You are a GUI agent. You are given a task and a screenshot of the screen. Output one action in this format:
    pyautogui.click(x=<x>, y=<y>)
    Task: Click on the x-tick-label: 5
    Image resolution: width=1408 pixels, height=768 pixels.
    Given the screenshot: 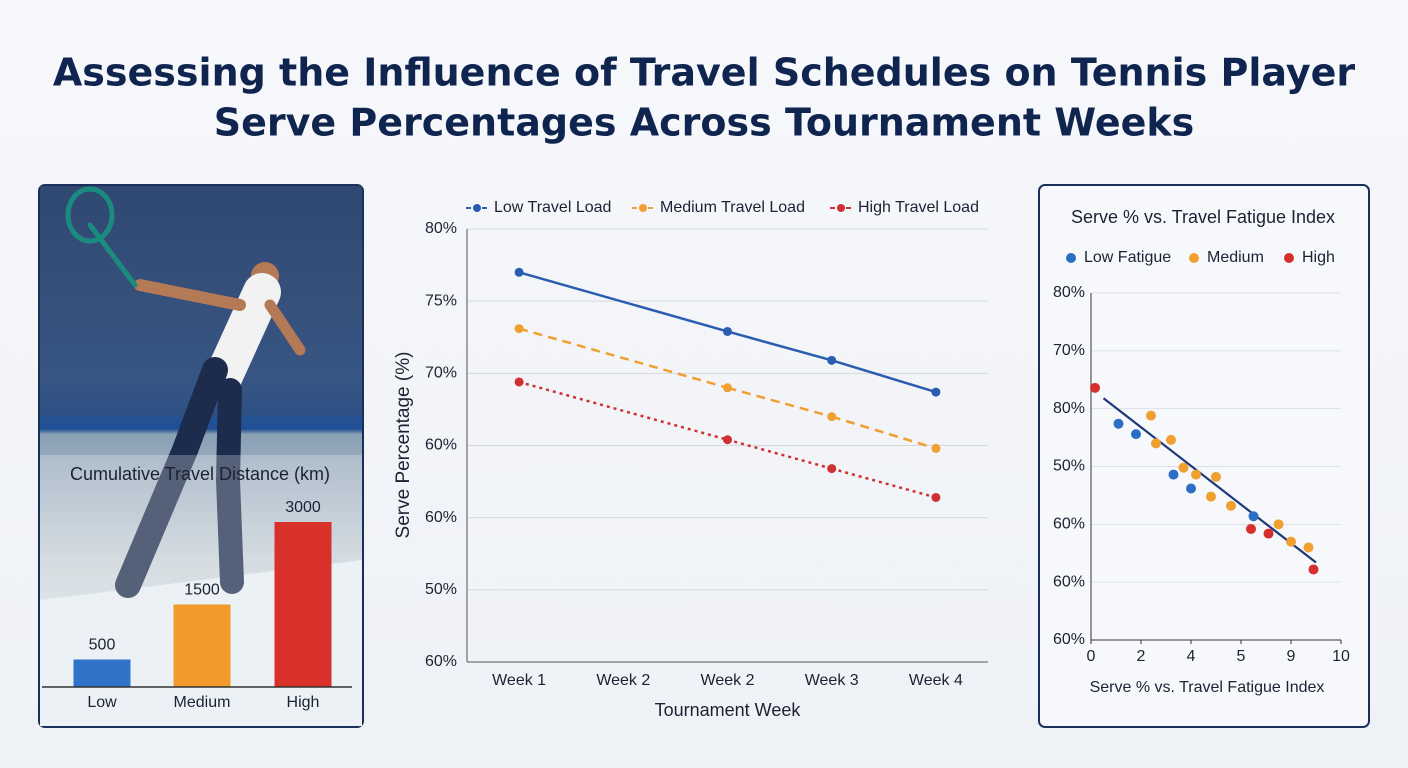 What is the action you would take?
    pyautogui.click(x=1241, y=656)
    